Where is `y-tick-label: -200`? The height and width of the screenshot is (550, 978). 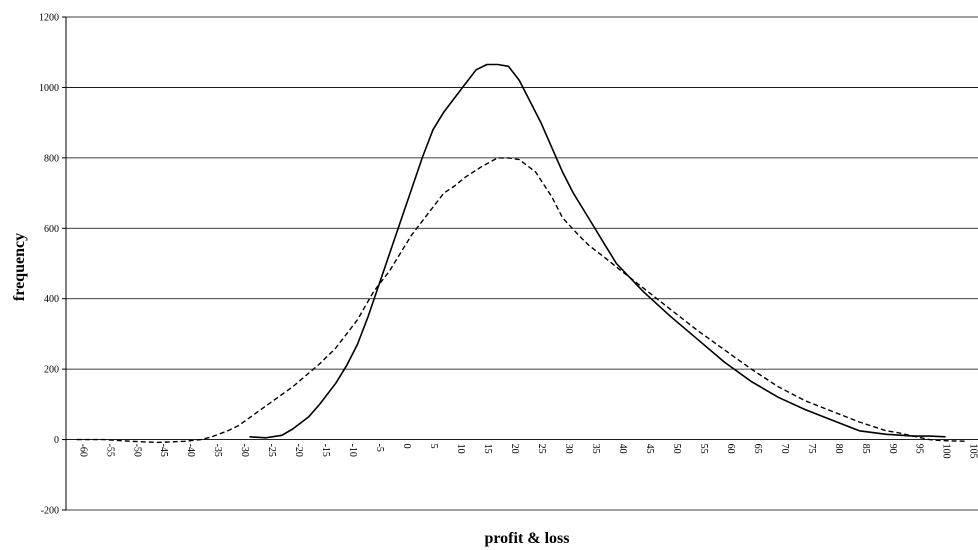 y-tick-label: -200 is located at coordinates (50, 511).